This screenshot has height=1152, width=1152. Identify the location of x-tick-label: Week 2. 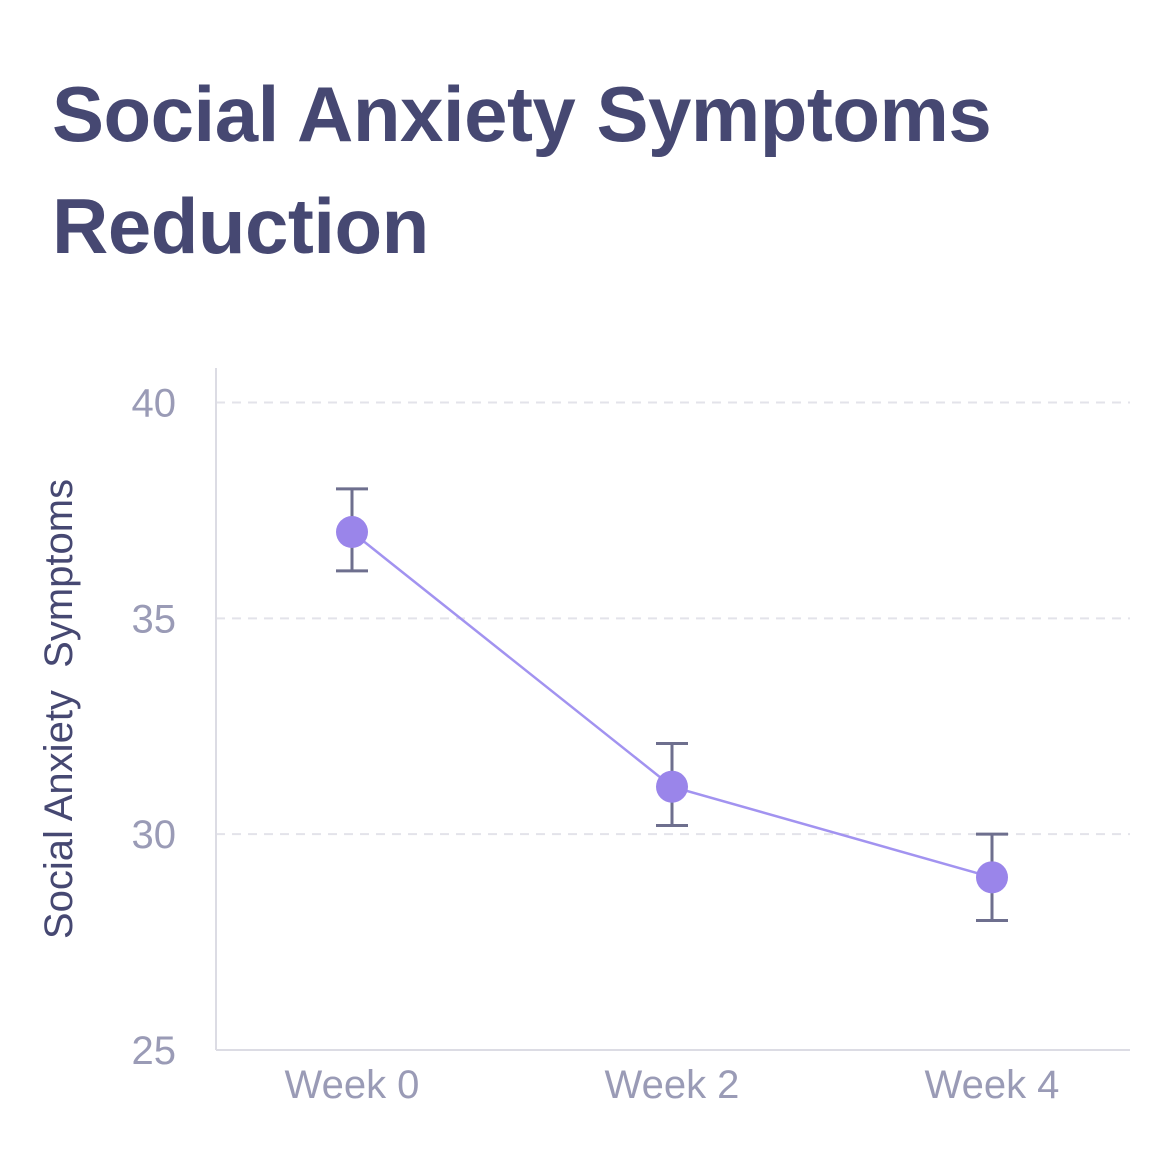
(672, 1085).